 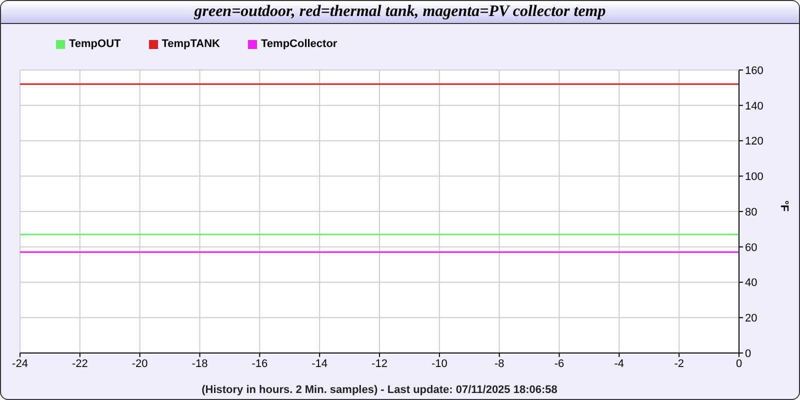 I want to click on x-tick-label: -24, so click(x=20, y=364).